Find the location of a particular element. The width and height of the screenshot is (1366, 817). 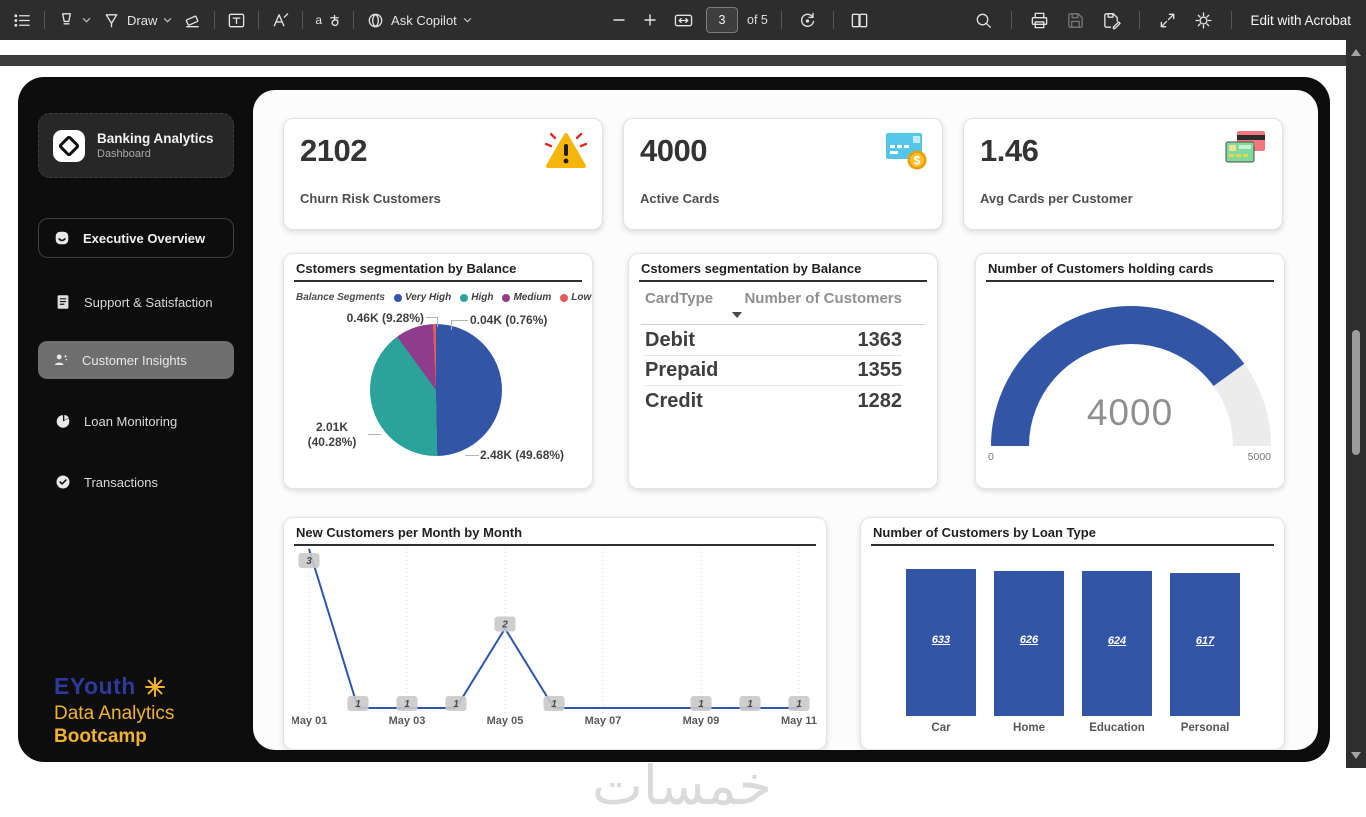

sidebar-item-transactions: Transactions is located at coordinates (136, 482).